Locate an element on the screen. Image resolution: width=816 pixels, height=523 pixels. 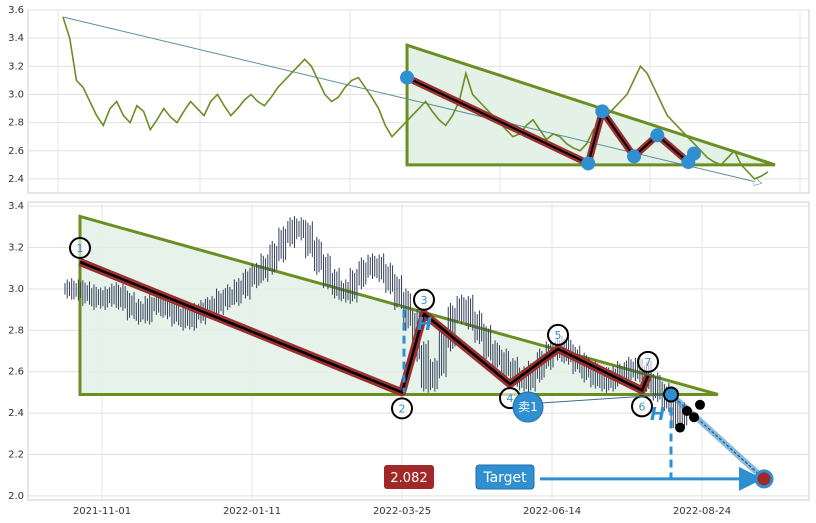
pattern-point-label: 4 is located at coordinates (510, 398).